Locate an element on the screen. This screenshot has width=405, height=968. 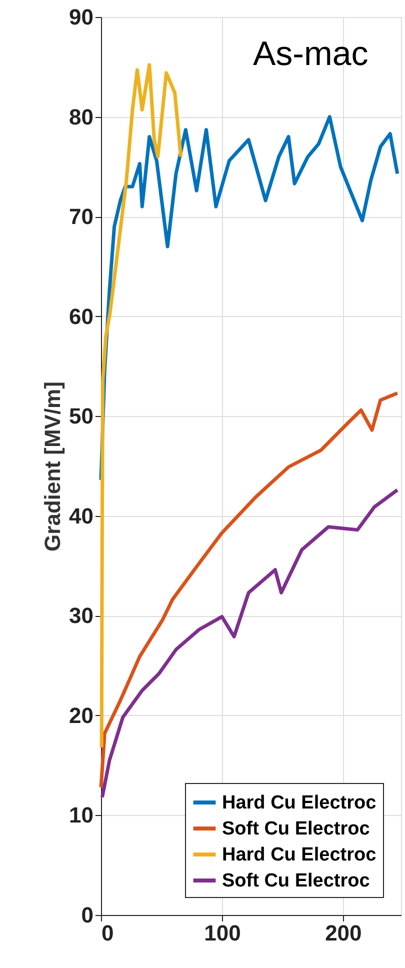
y-tick-label: 80 is located at coordinates (81, 117).